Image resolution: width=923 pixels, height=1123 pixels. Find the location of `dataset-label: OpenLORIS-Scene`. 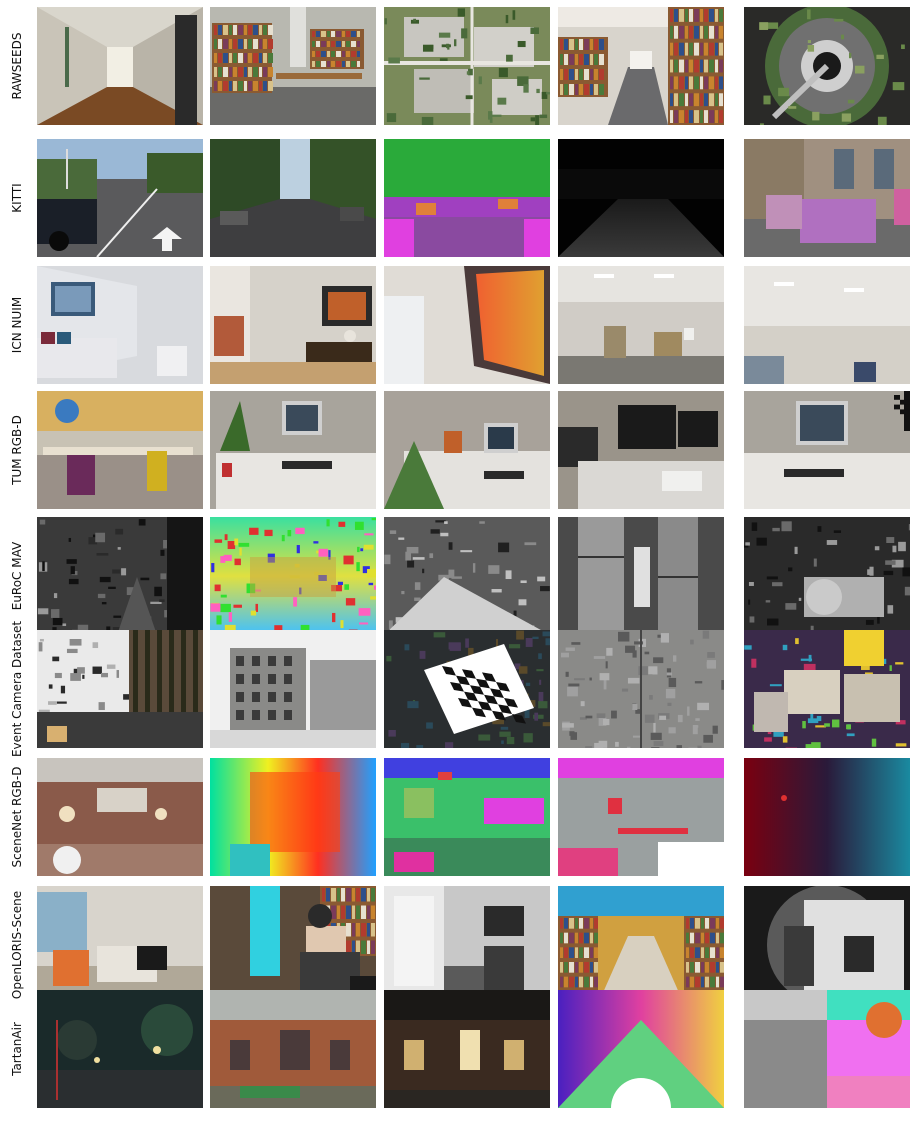

dataset-label: OpenLORIS-Scene is located at coordinates (17, 945).